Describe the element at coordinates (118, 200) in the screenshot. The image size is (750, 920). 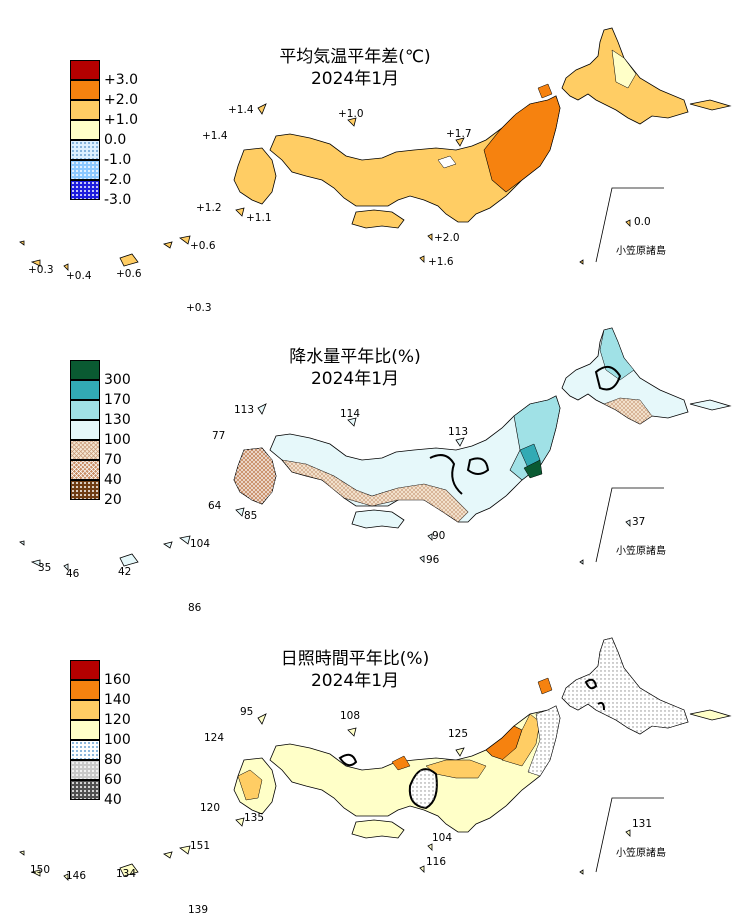
I see `legend-label: -3.0` at that location.